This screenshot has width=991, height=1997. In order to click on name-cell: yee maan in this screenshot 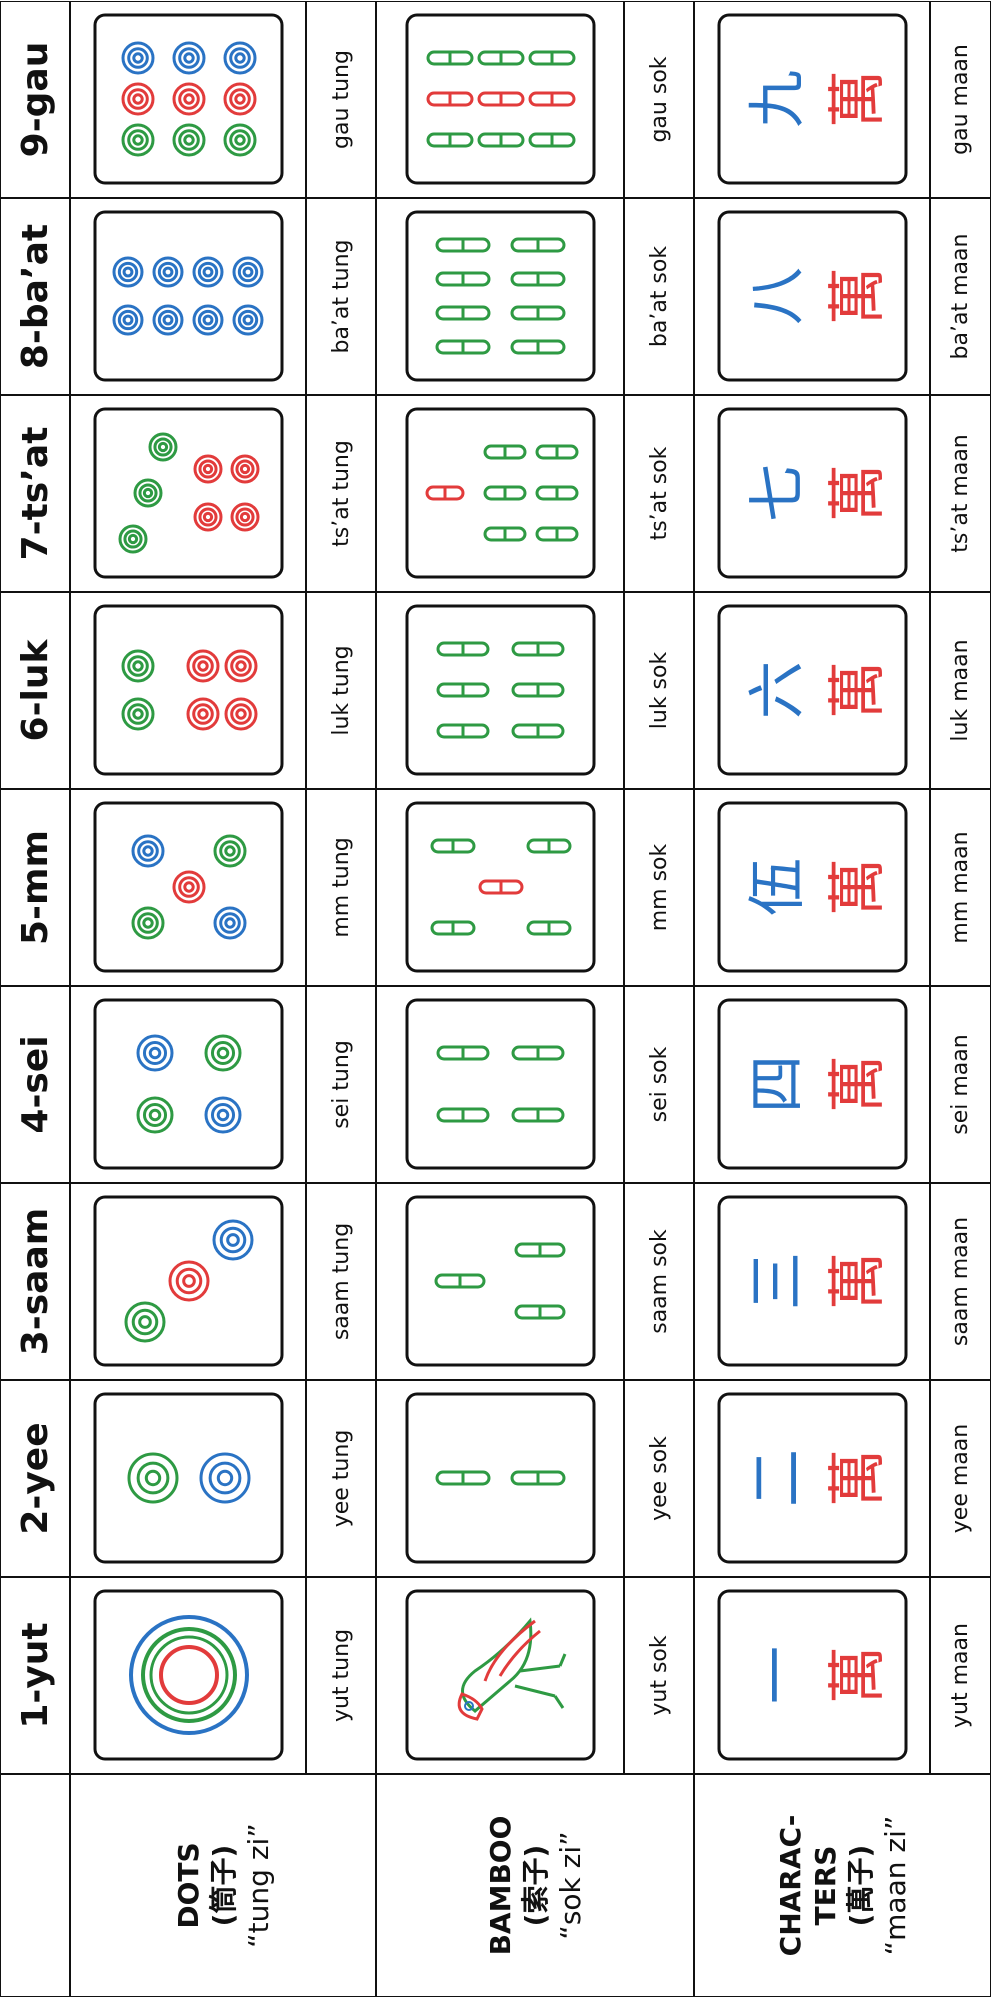, I will do `click(960, 1478)`.